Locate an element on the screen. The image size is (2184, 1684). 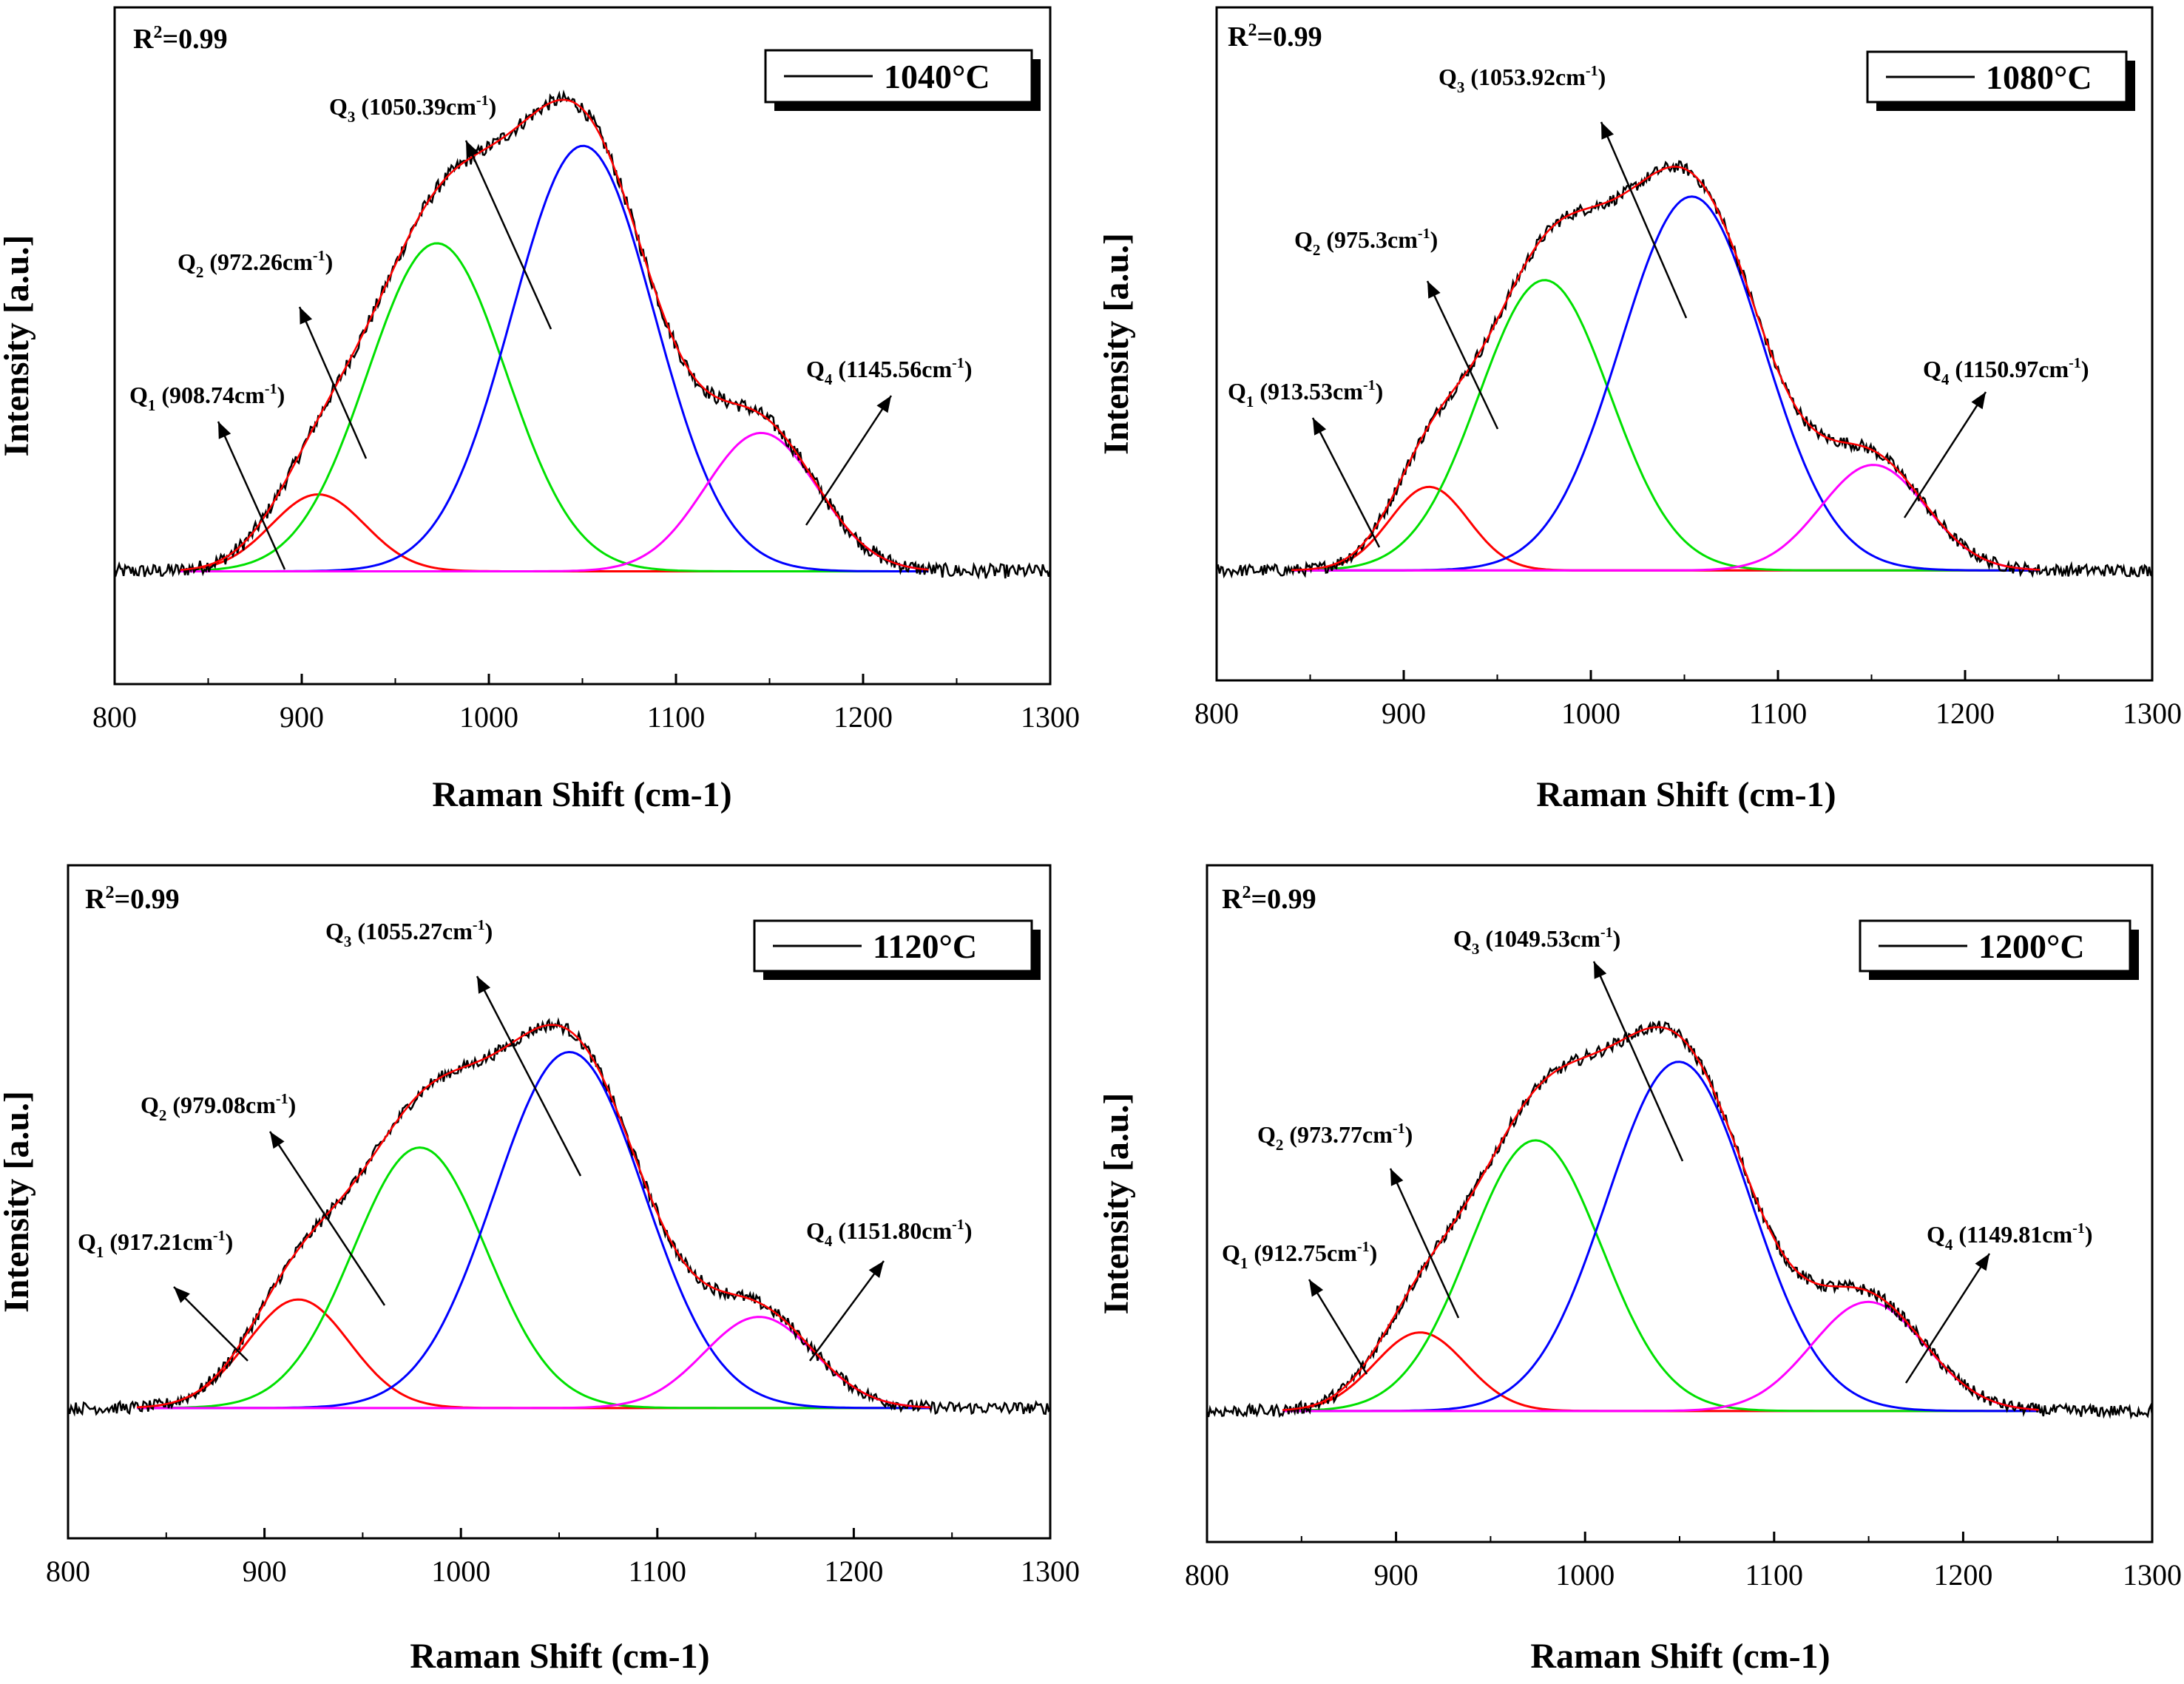
peak-q3-label: Q3 (1053.92cm-1) is located at coordinates (1522, 79).